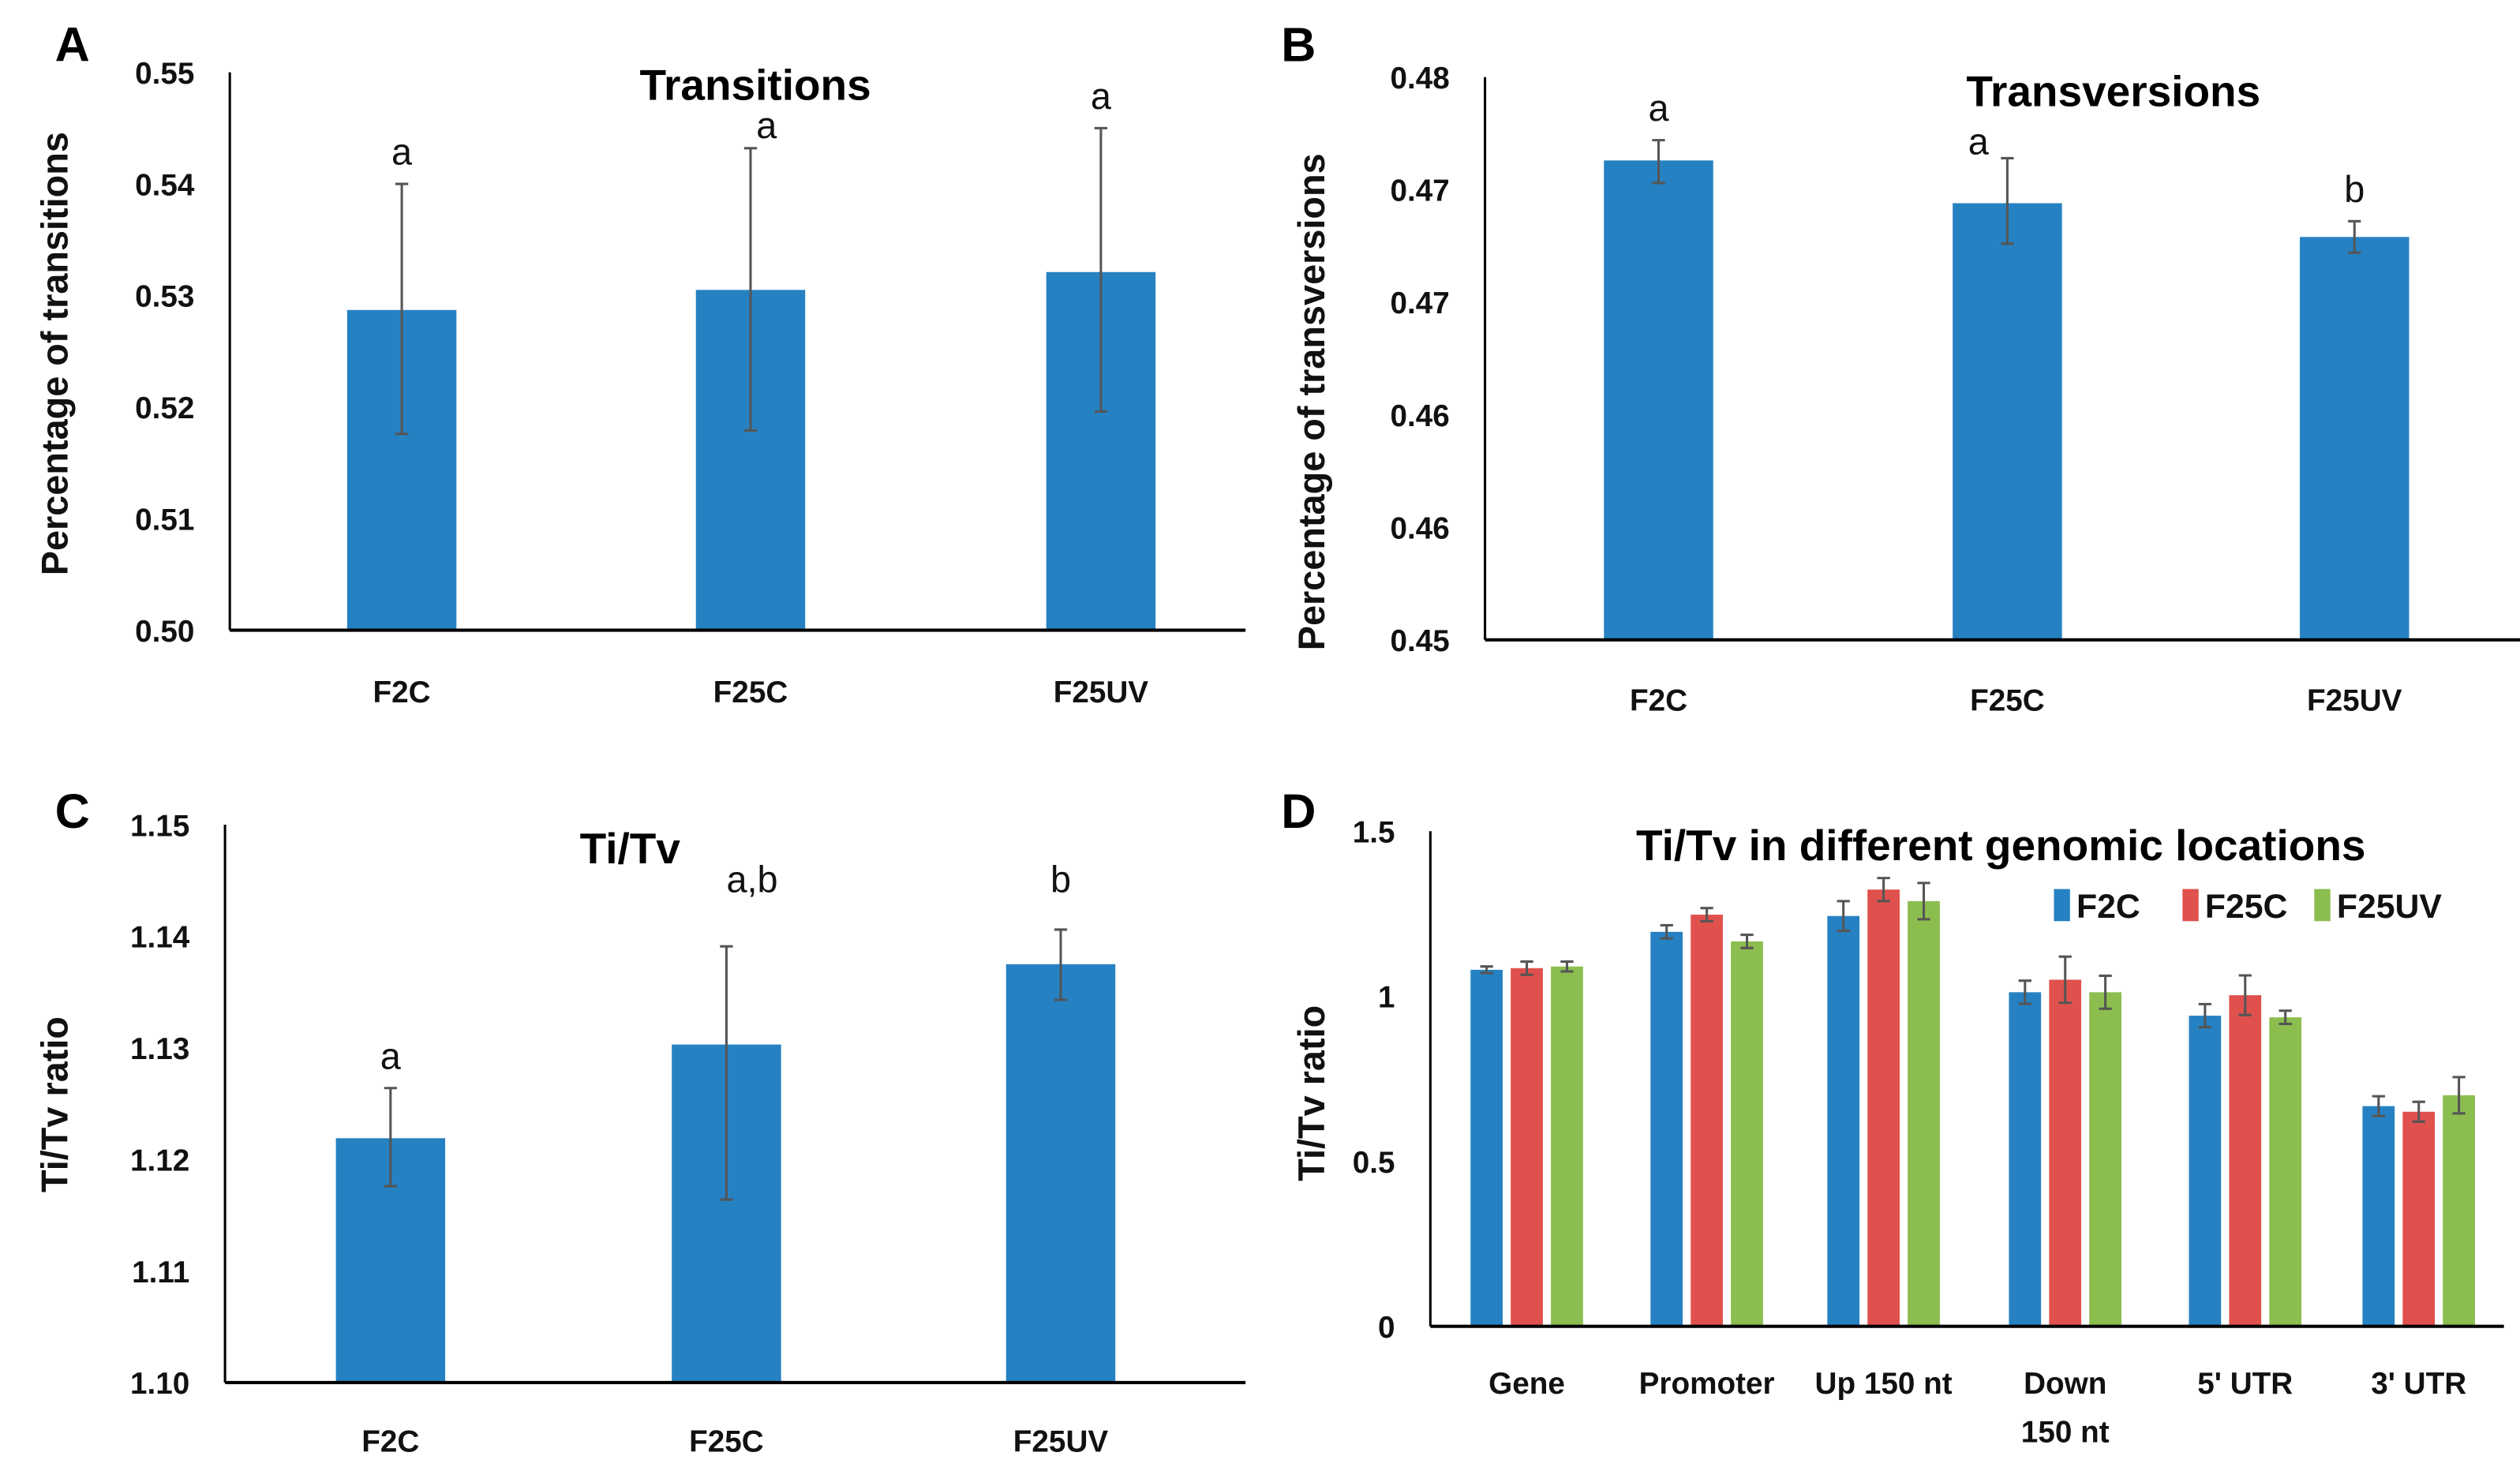 The width and height of the screenshot is (2520, 1471). Describe the element at coordinates (164, 408) in the screenshot. I see `y-tick-label: 0.52` at that location.